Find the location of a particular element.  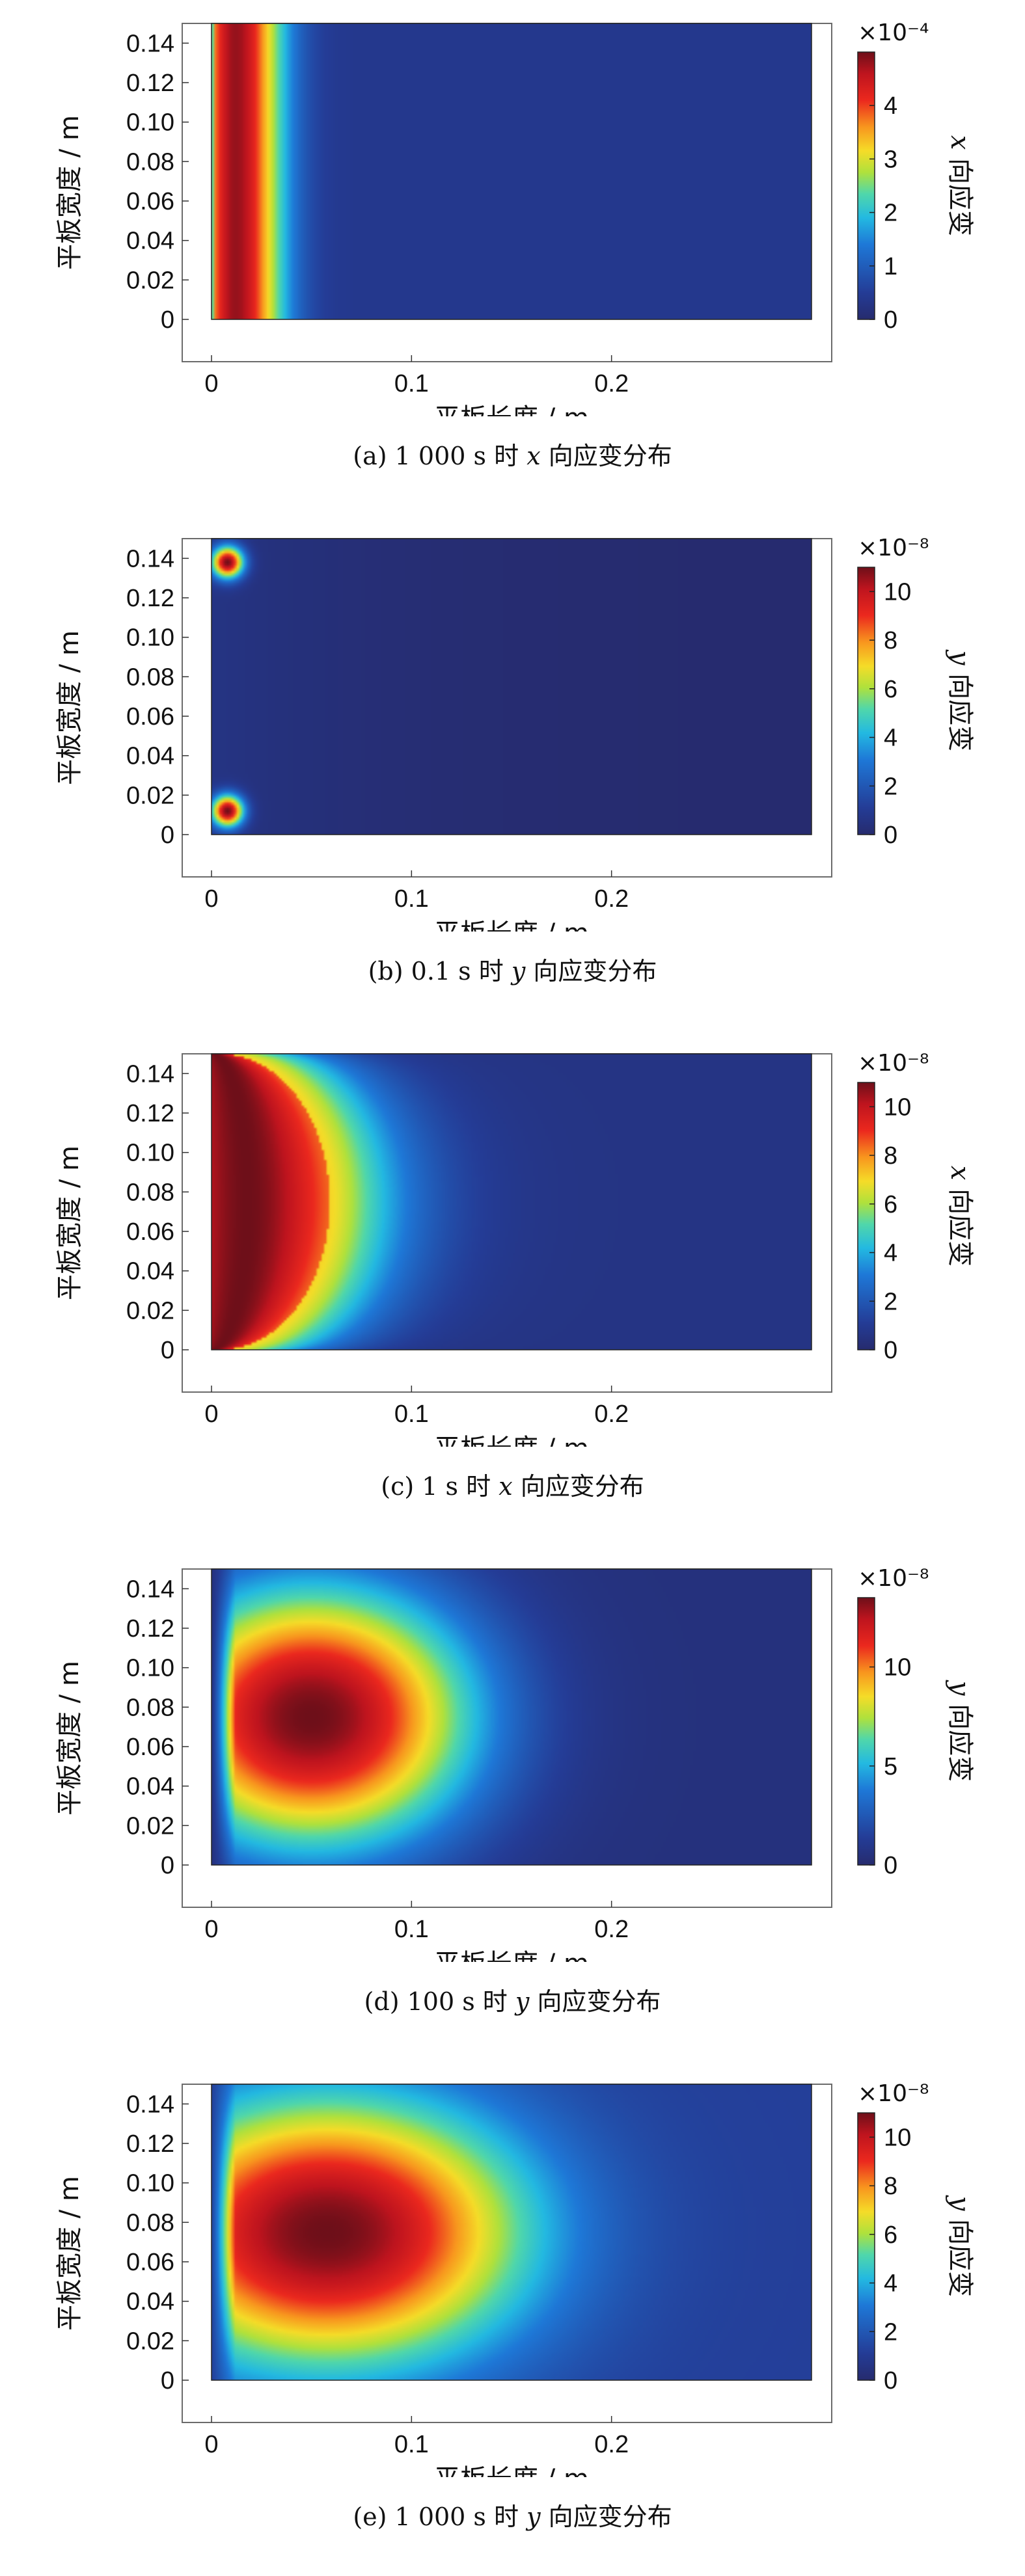

plot-border is located at coordinates (512, 1717).